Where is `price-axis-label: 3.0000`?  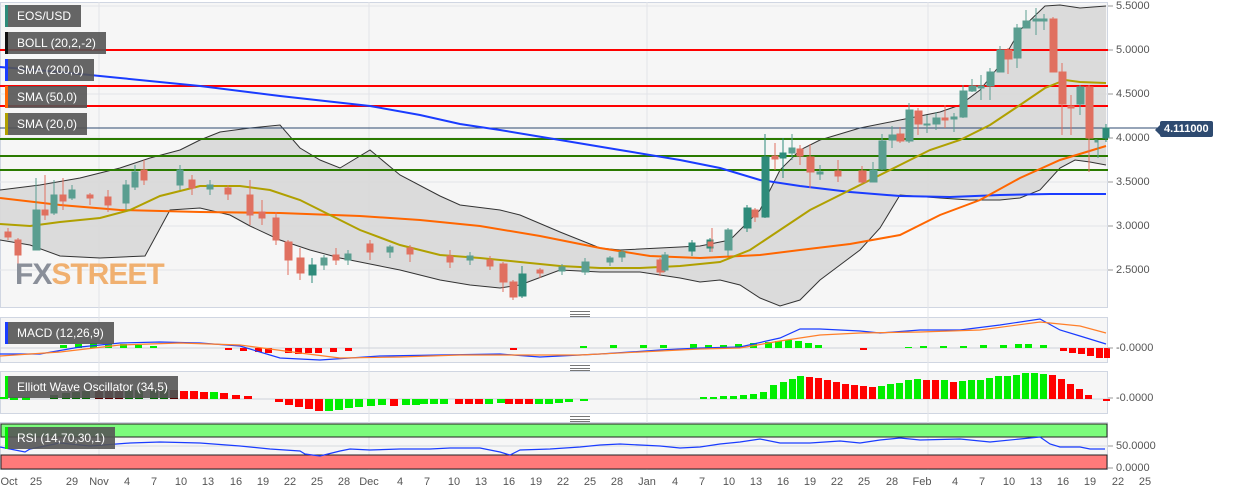
price-axis-label: 3.0000 is located at coordinates (1133, 226).